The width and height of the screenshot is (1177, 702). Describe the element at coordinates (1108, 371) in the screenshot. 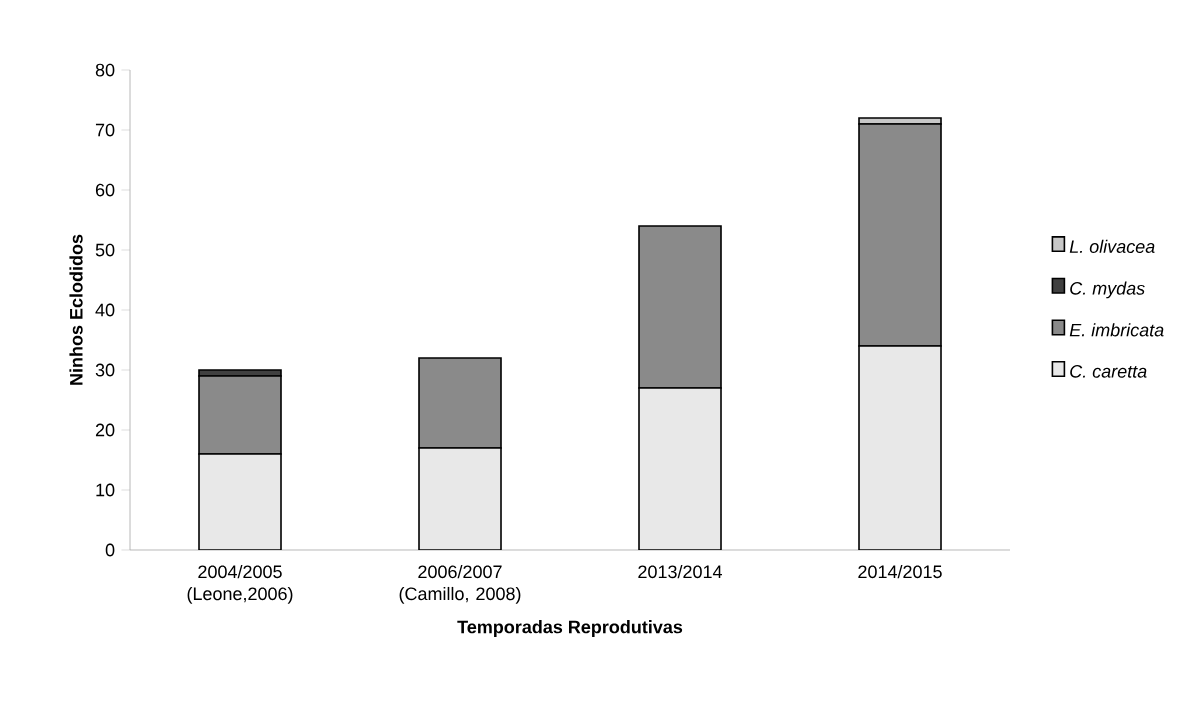

I see `legend-label: C. caretta` at that location.